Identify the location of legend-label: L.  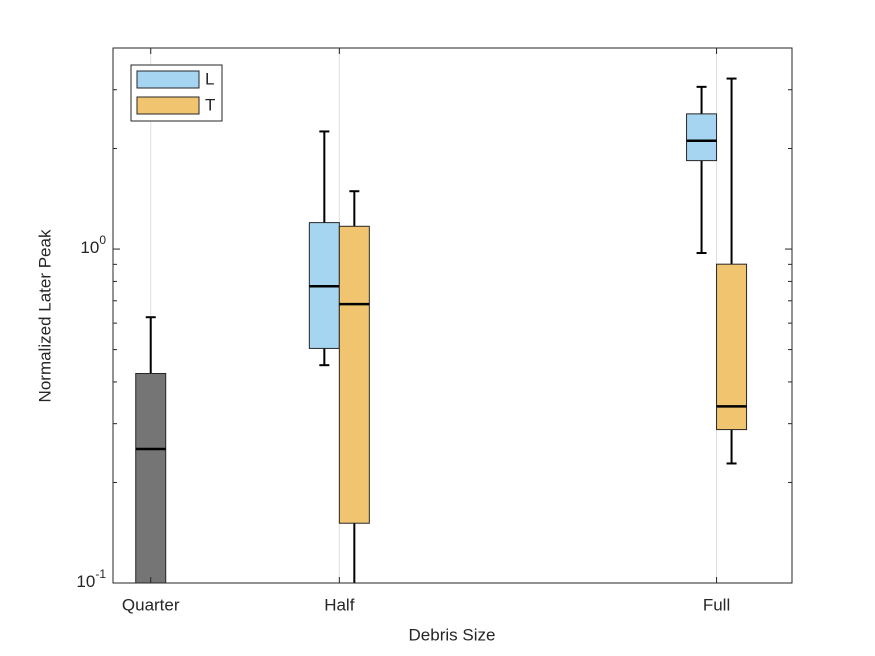
(209, 78).